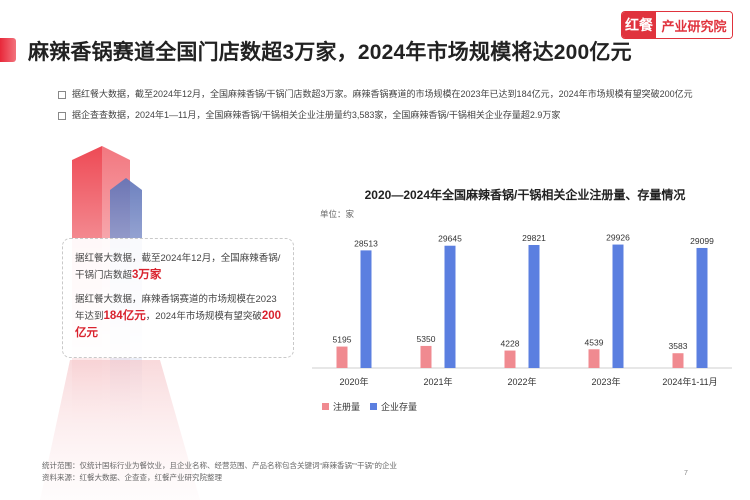  Describe the element at coordinates (694, 25) in the screenshot. I see `logo-text: 产业研究院` at that location.